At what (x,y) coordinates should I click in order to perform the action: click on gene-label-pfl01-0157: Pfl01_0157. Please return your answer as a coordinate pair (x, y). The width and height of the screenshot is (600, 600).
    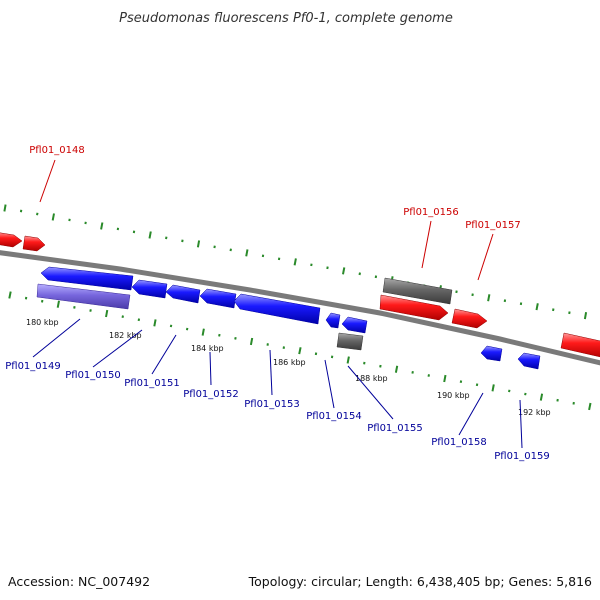
    Looking at the image, I should click on (493, 225).